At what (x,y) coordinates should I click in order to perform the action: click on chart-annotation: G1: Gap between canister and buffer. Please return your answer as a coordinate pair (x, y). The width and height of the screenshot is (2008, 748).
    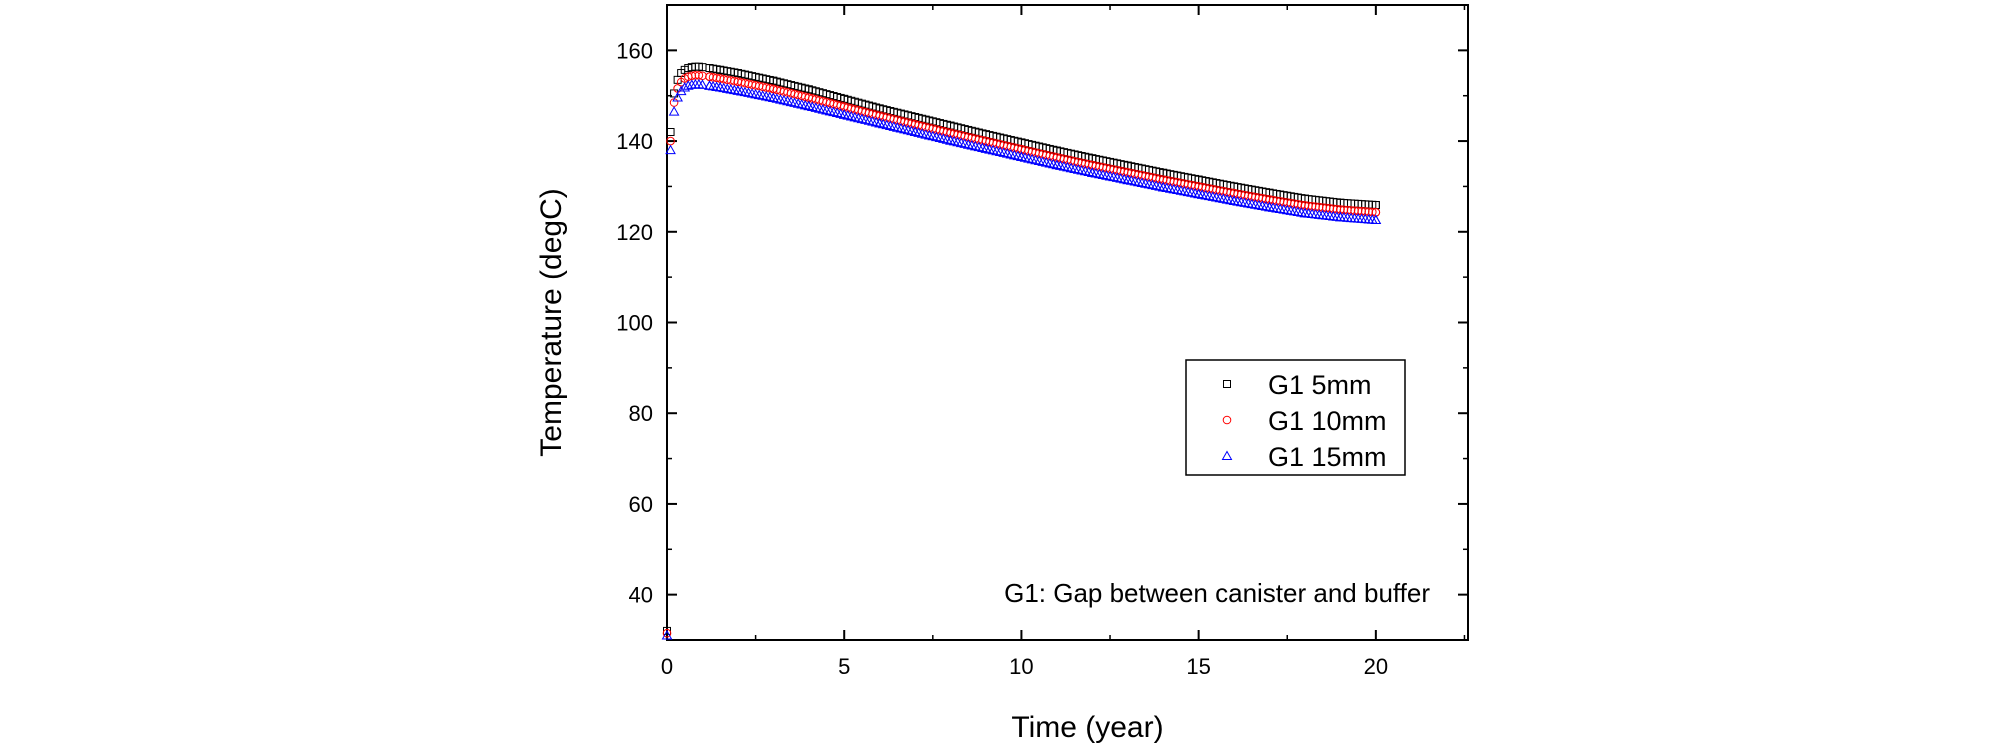
    Looking at the image, I should click on (1217, 593).